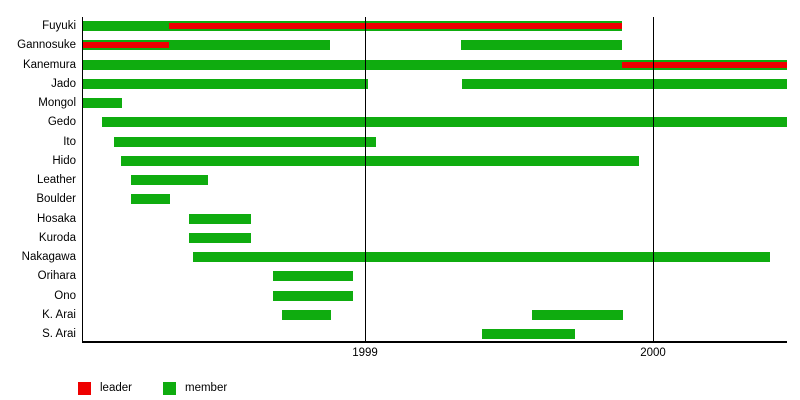 The width and height of the screenshot is (800, 400). I want to click on row-label-ono: Ono, so click(65, 295).